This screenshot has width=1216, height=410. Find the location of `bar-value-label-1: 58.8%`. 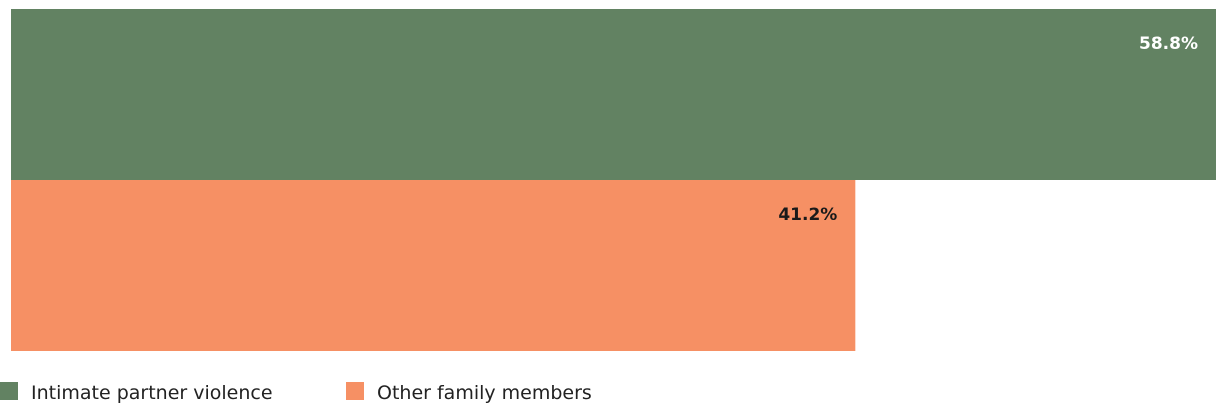

bar-value-label-1: 58.8% is located at coordinates (1168, 44).